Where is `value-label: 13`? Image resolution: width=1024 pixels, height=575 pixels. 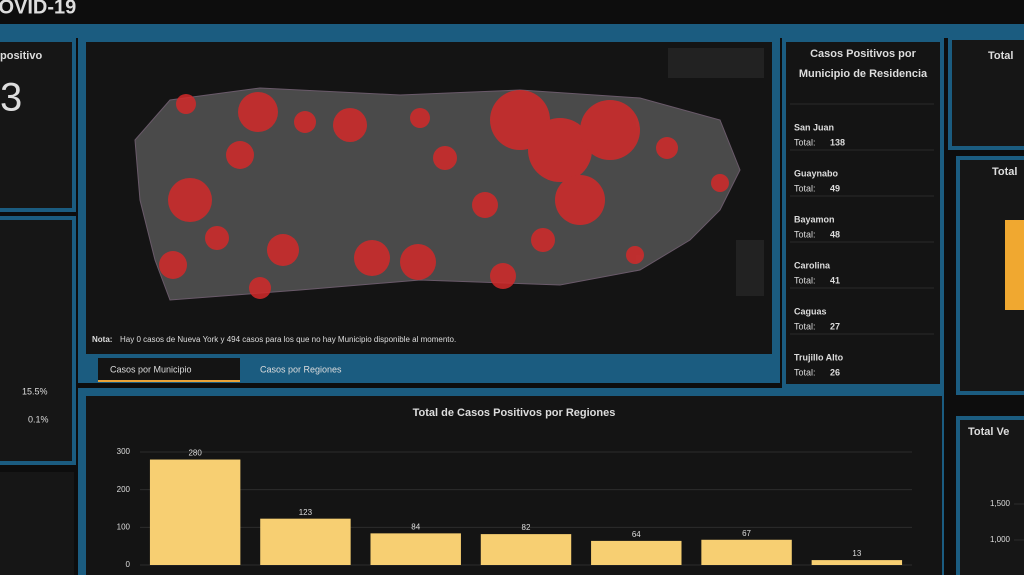 value-label: 13 is located at coordinates (856, 553).